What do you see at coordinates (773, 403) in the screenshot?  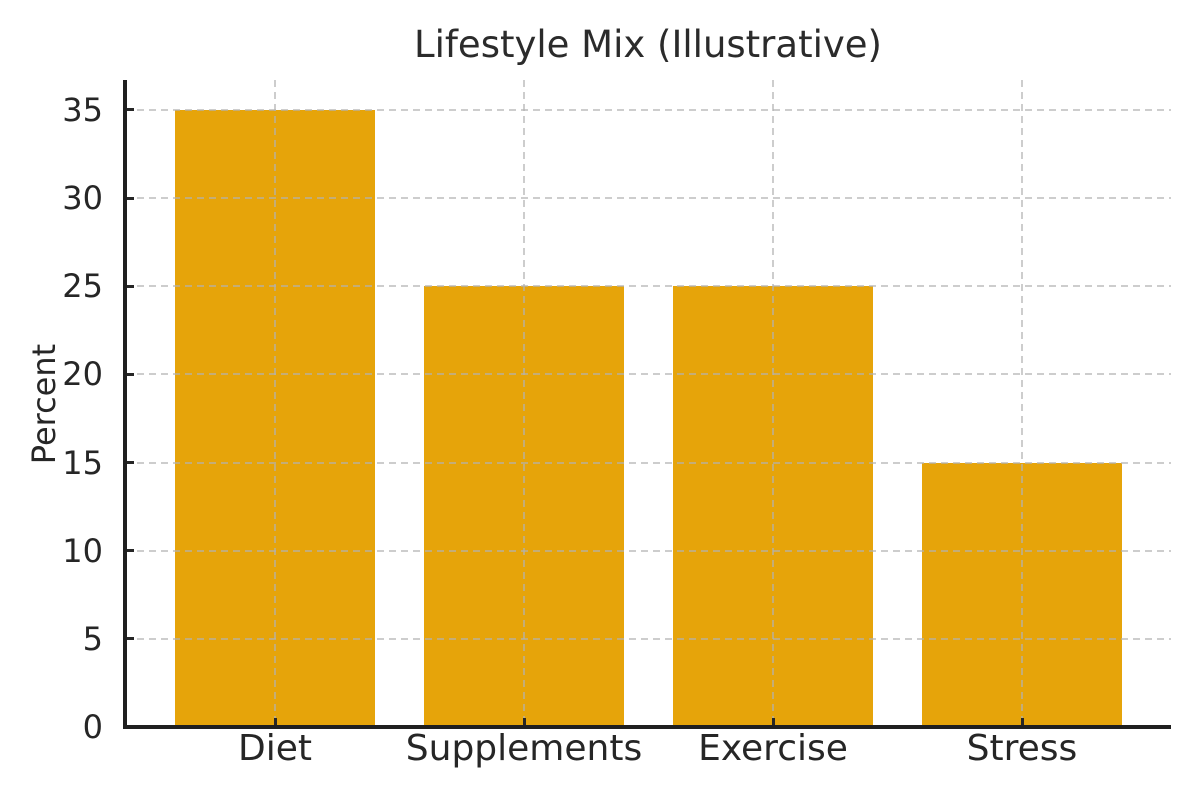 I see `v-gridline-exercise` at bounding box center [773, 403].